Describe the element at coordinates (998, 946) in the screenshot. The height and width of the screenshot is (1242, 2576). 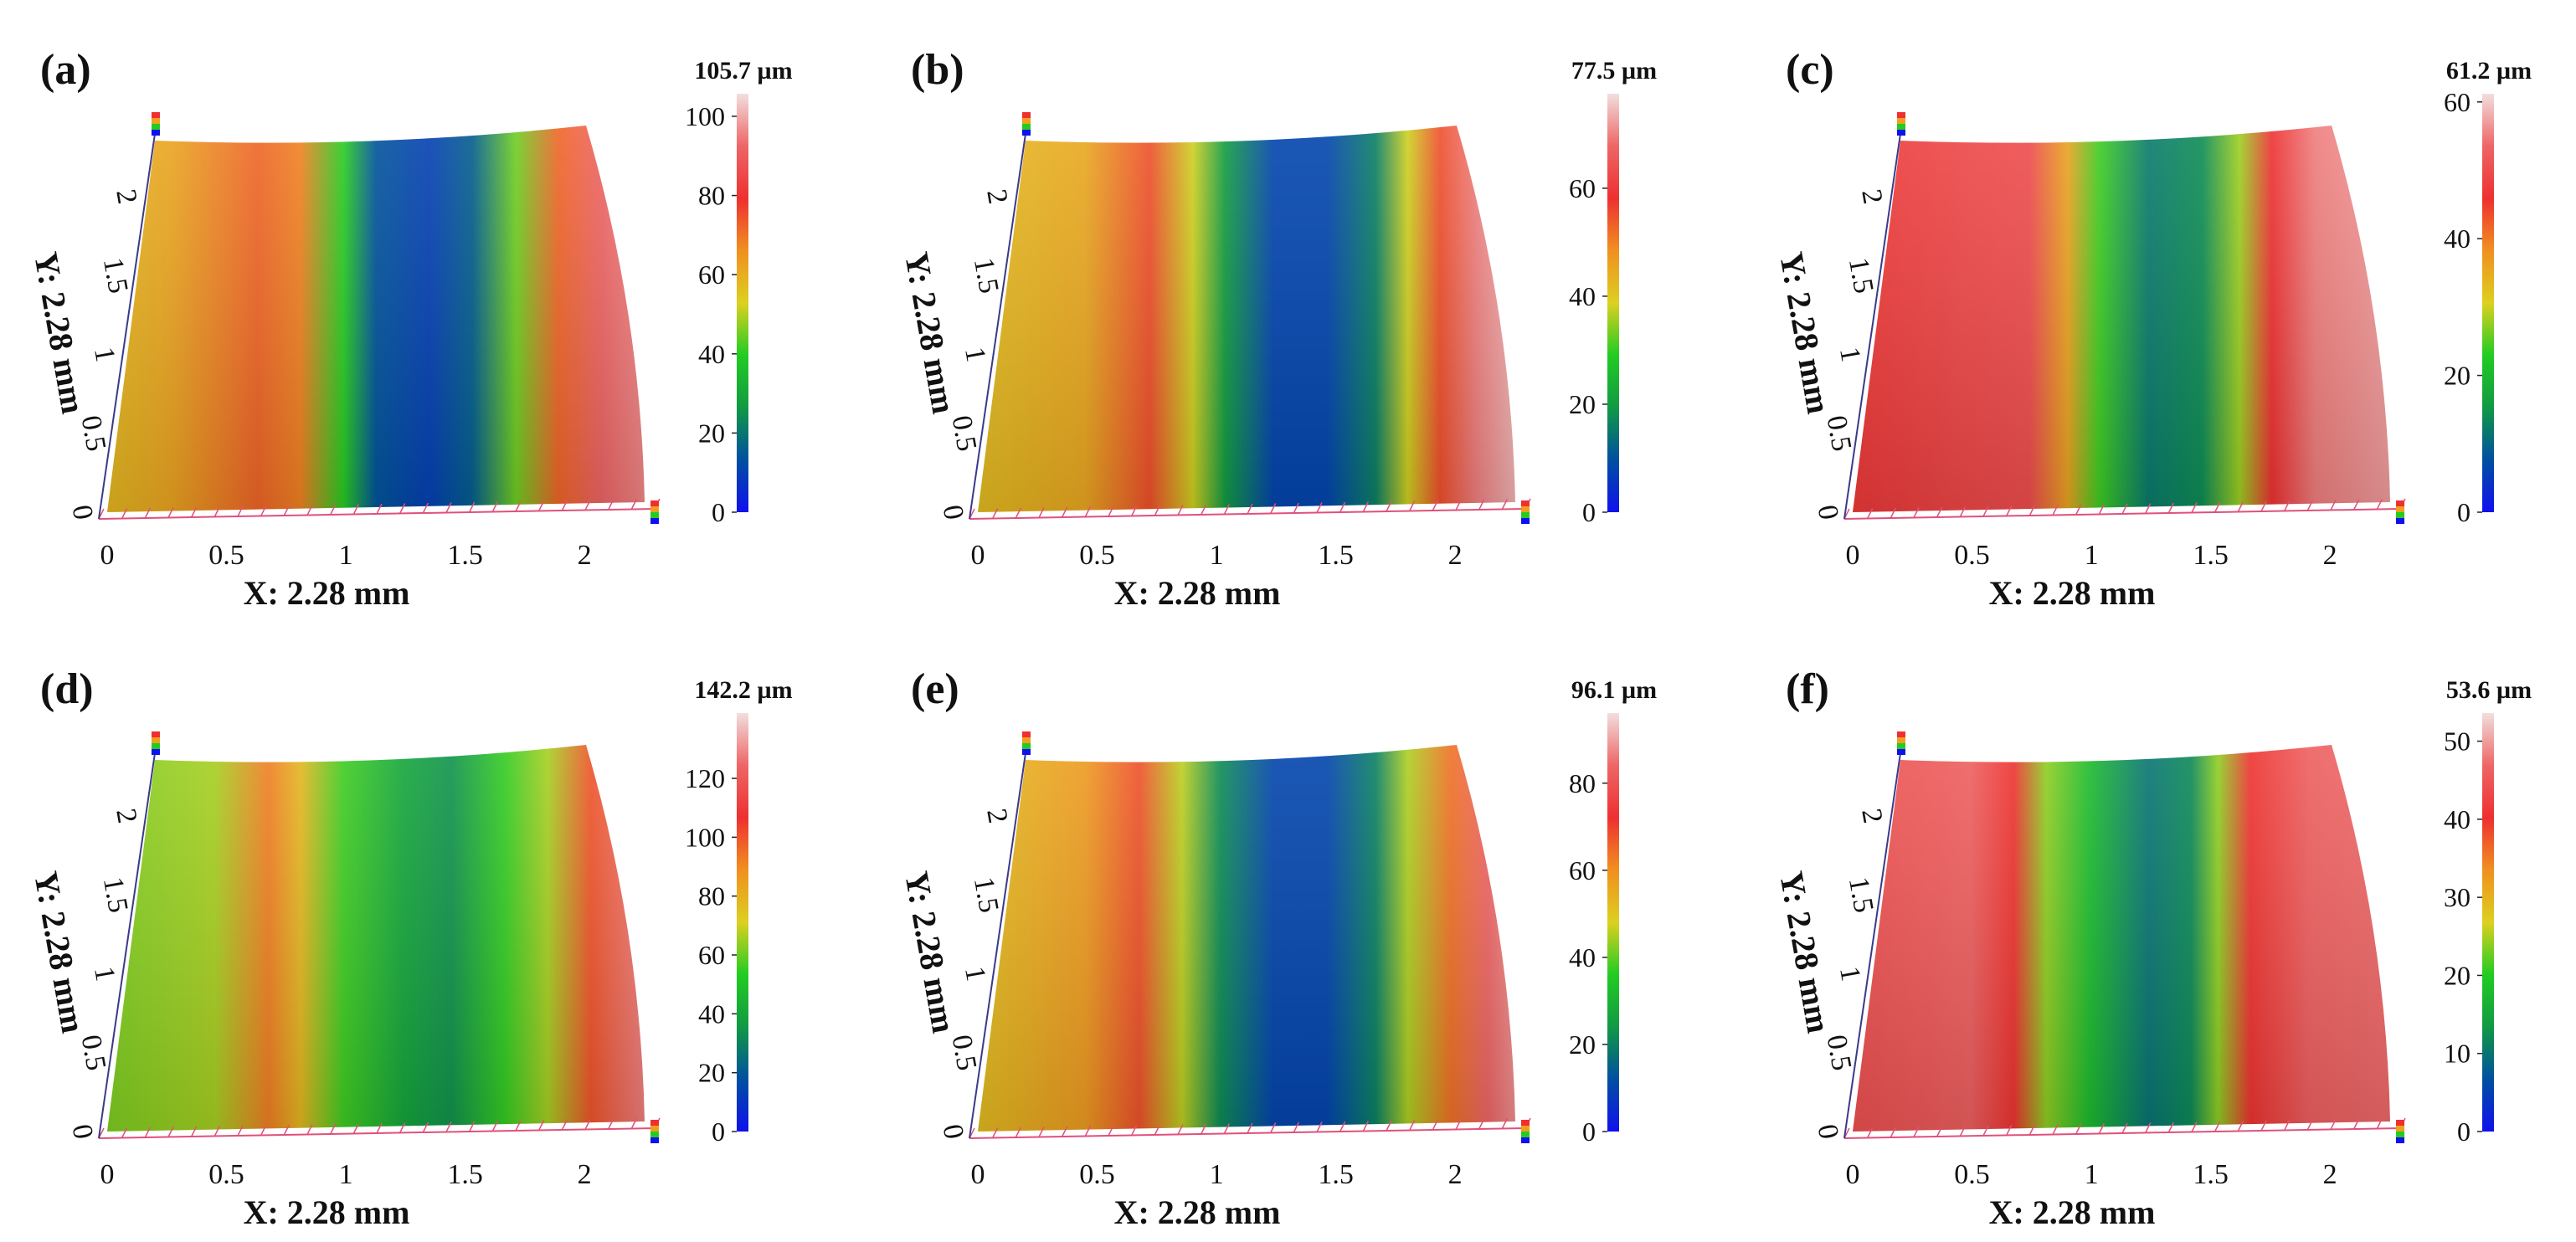
I see `y-axis-line-e` at that location.